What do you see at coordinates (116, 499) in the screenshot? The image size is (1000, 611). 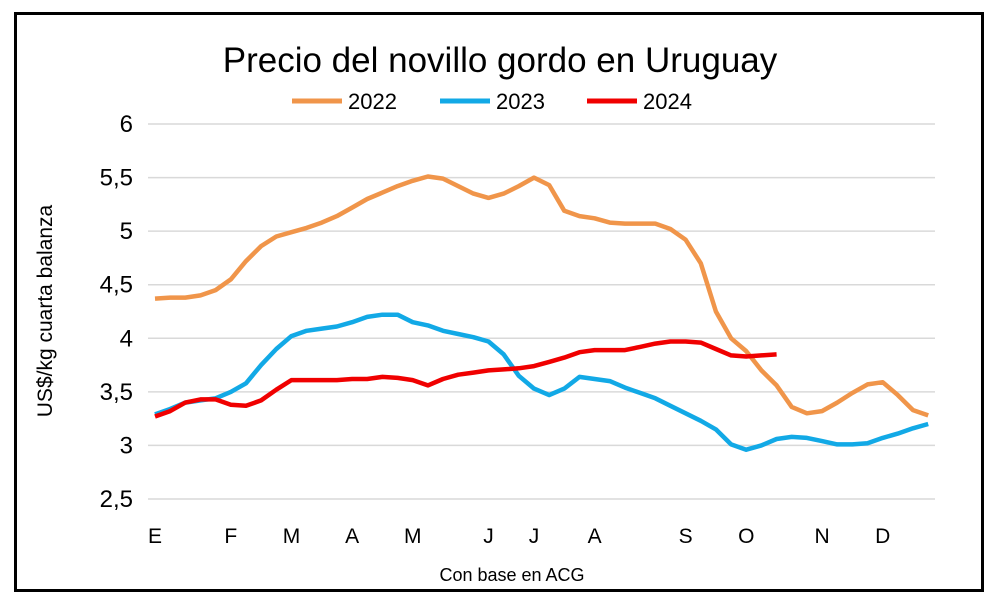 I see `y-tick-label: 2,5` at bounding box center [116, 499].